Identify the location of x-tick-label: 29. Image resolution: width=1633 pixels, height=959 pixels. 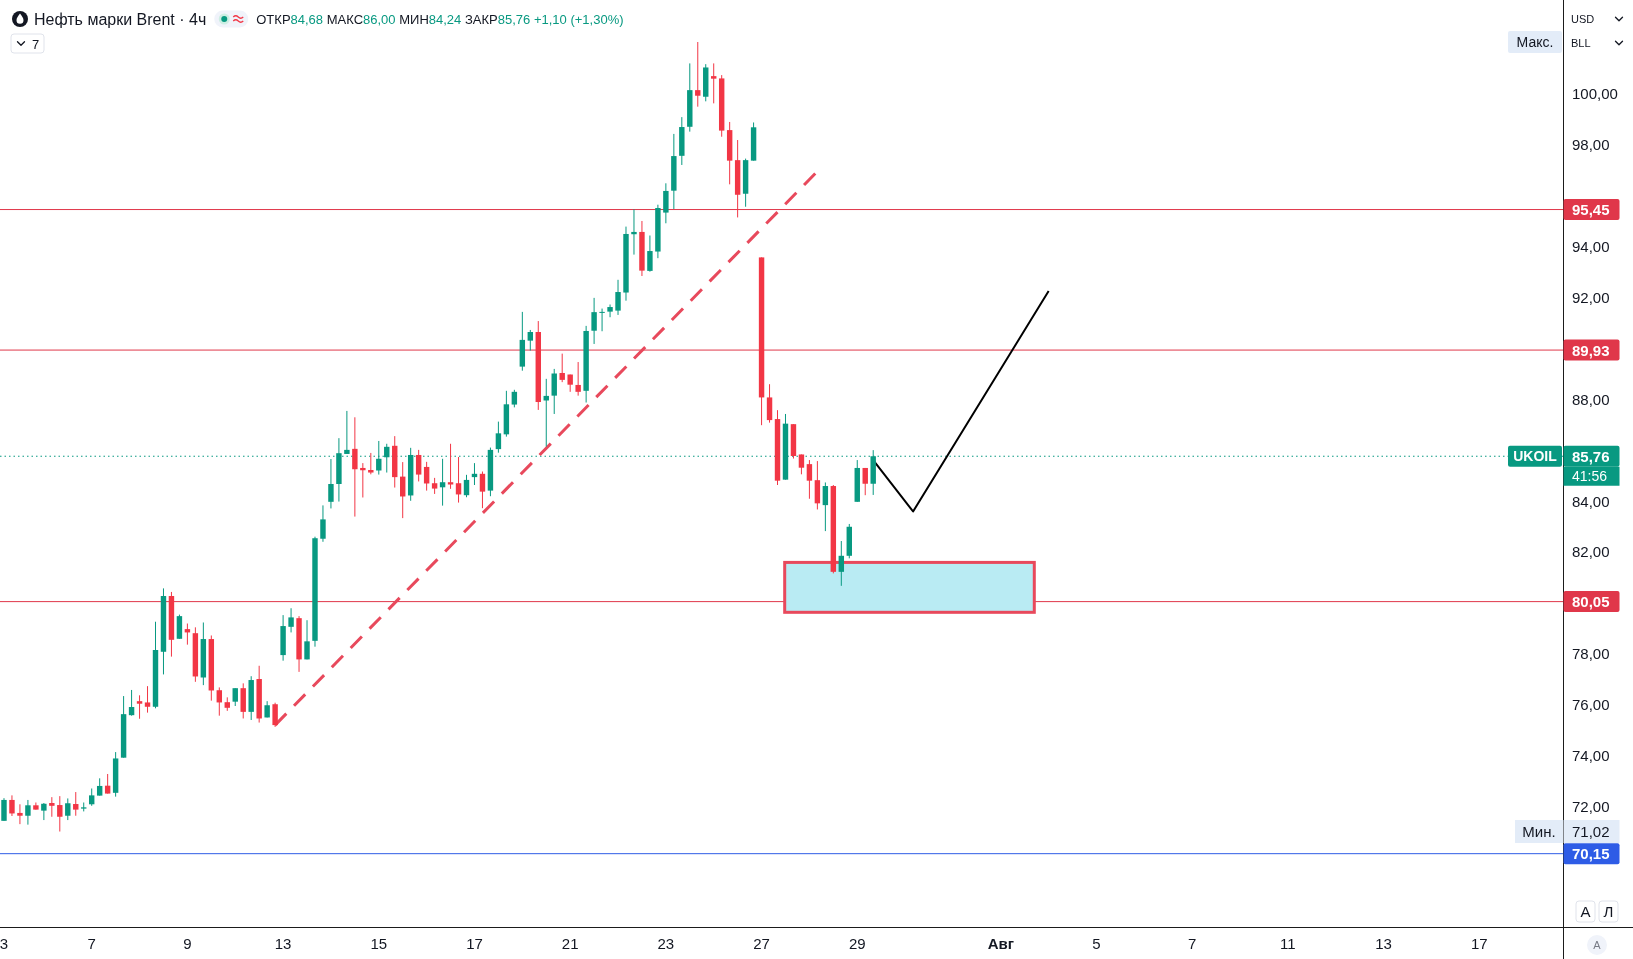
(857, 943).